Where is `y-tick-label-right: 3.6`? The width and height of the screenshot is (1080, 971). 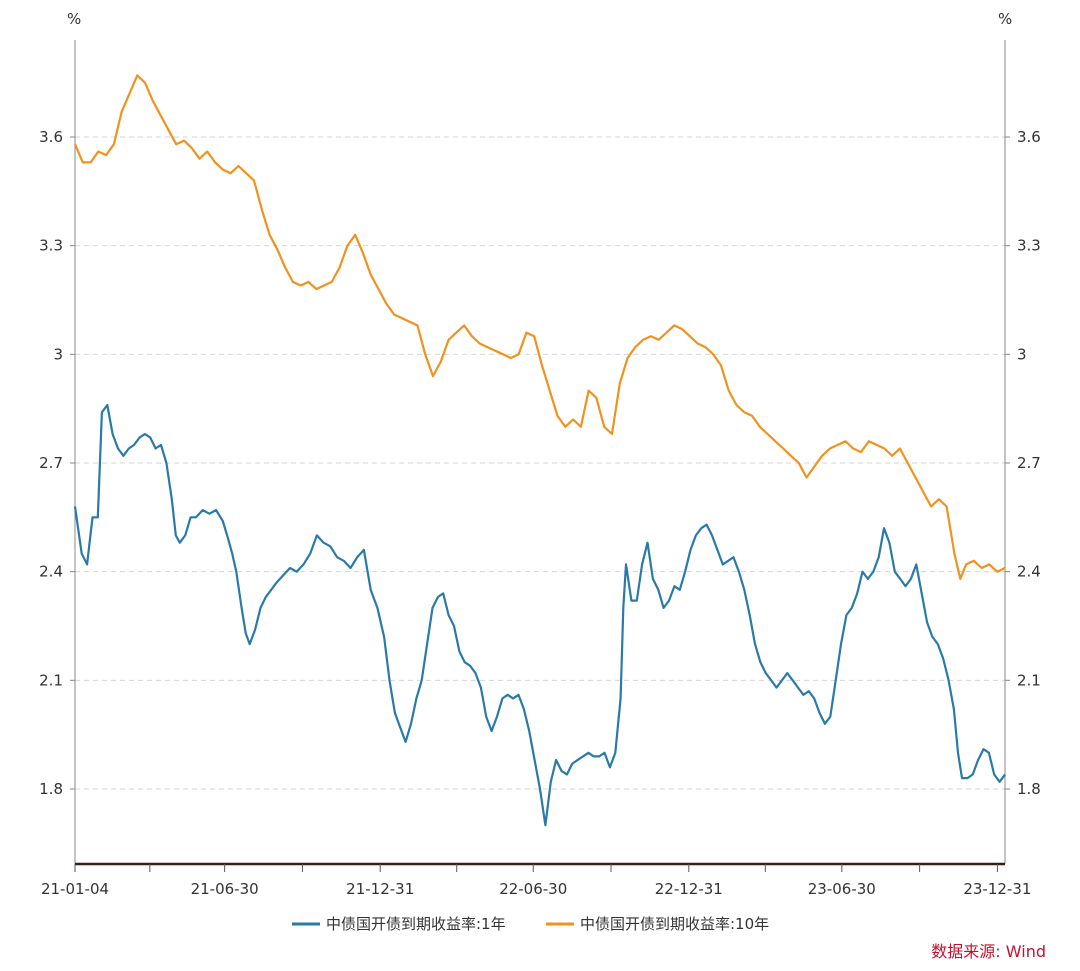
y-tick-label-right: 3.6 is located at coordinates (1029, 137).